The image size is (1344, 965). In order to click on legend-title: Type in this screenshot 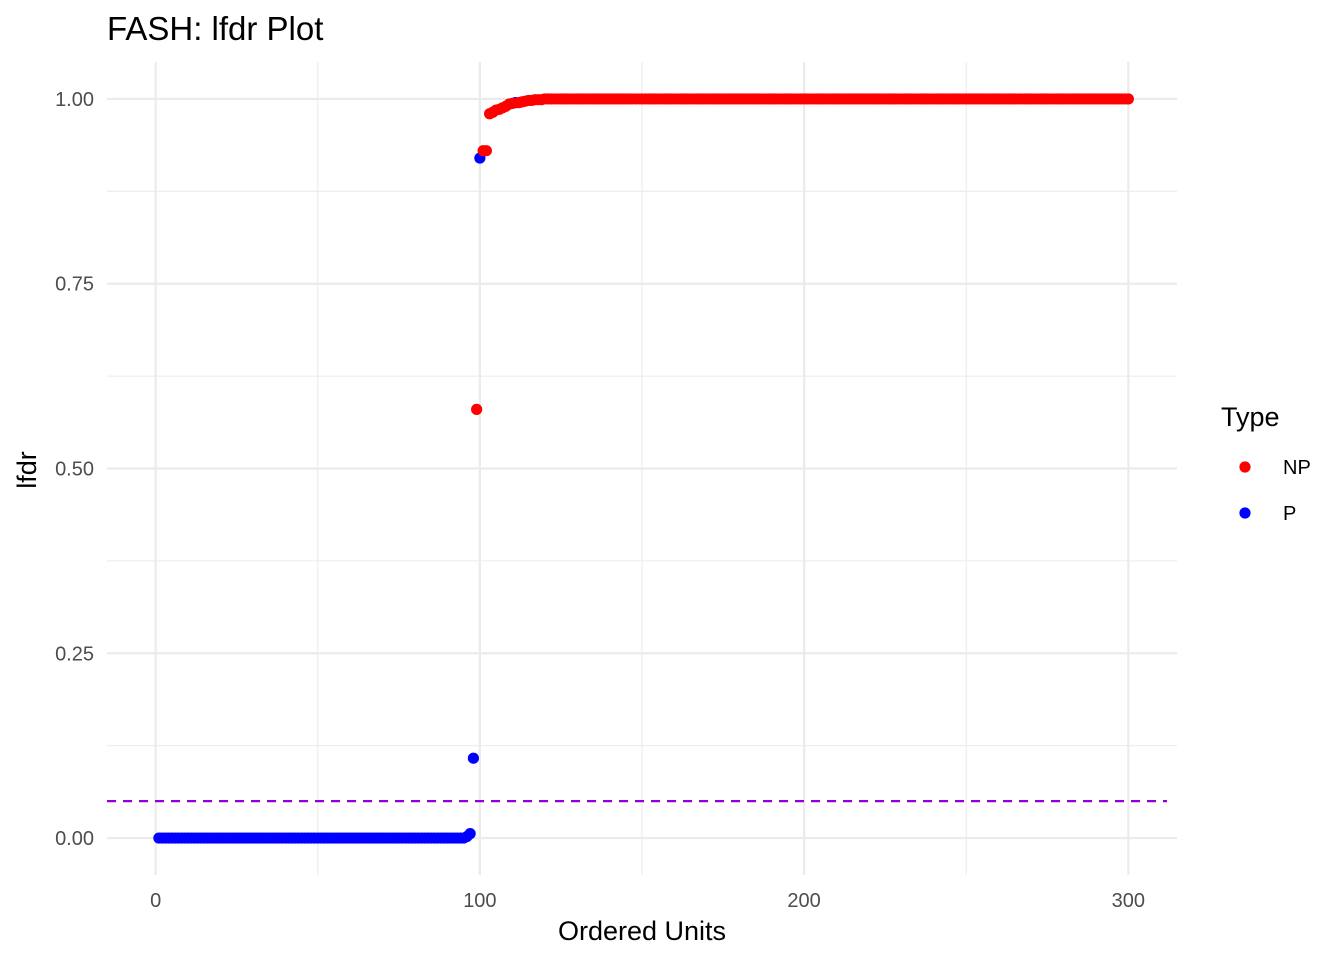, I will do `click(1250, 417)`.